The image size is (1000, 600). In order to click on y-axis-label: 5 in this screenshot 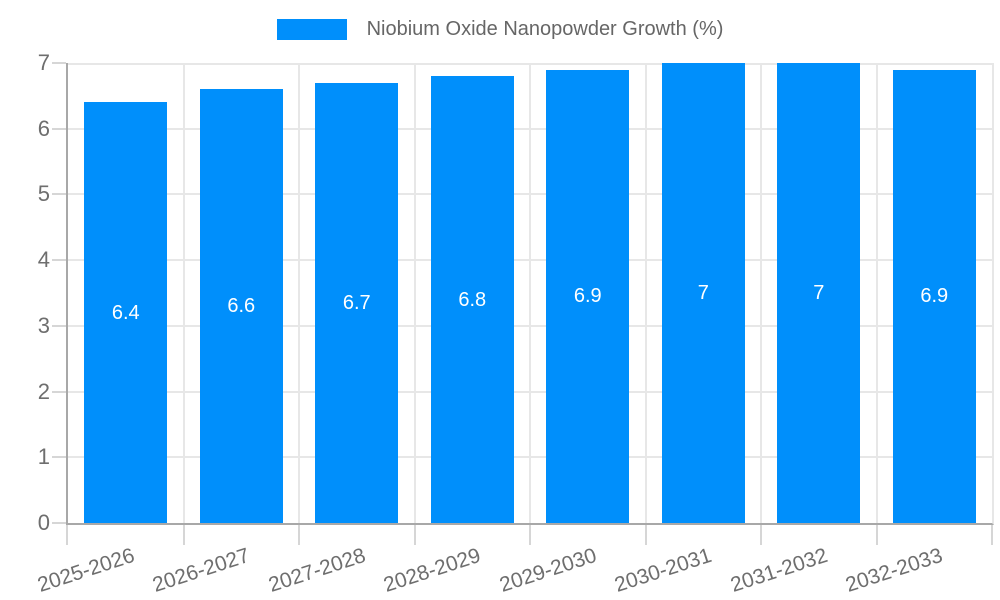, I will do `click(43, 194)`.